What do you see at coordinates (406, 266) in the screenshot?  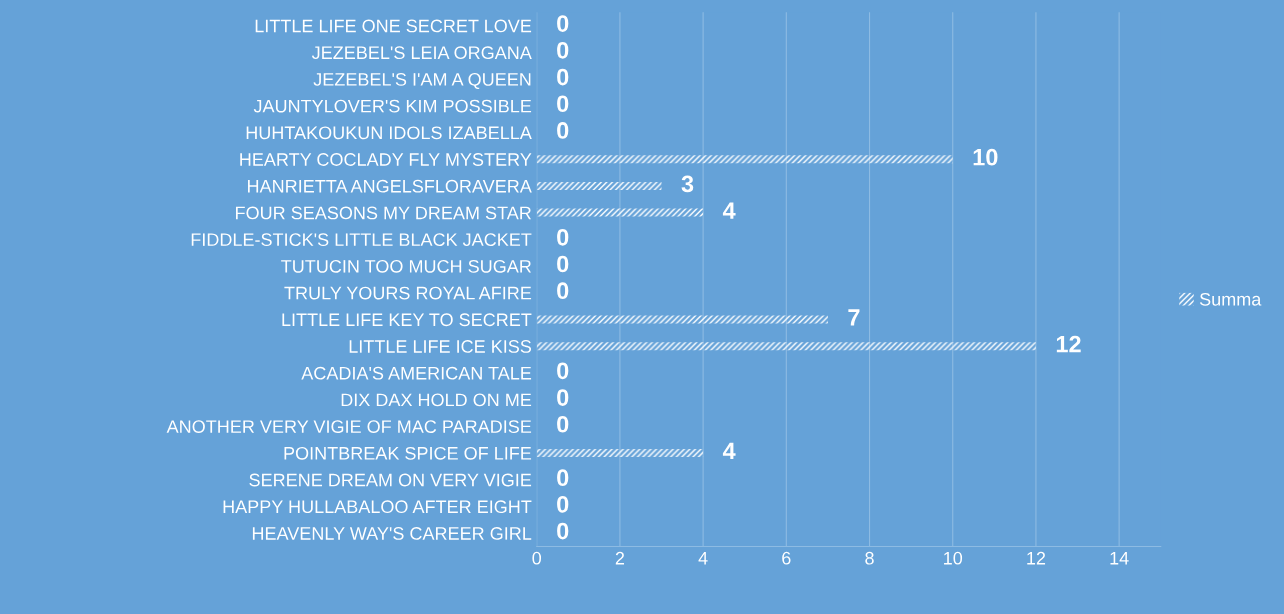 I see `y-tick-label: TUTUCIN TOO MUCH SUGAR` at bounding box center [406, 266].